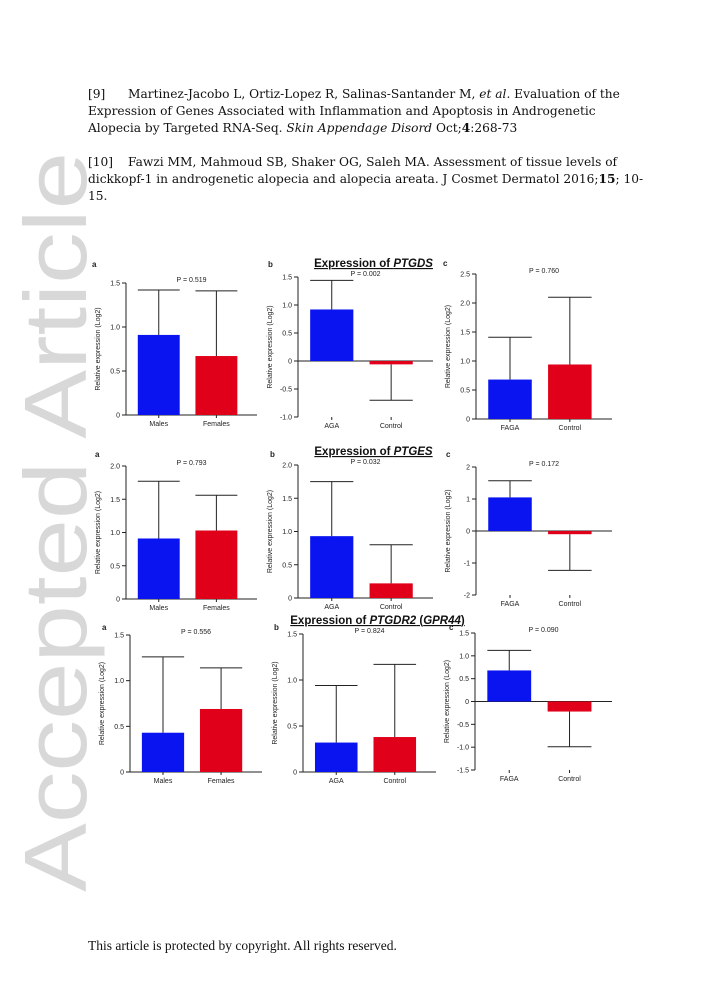 This screenshot has width=707, height=1000. Describe the element at coordinates (448, 128) in the screenshot. I see `reference-date: Oct;` at that location.